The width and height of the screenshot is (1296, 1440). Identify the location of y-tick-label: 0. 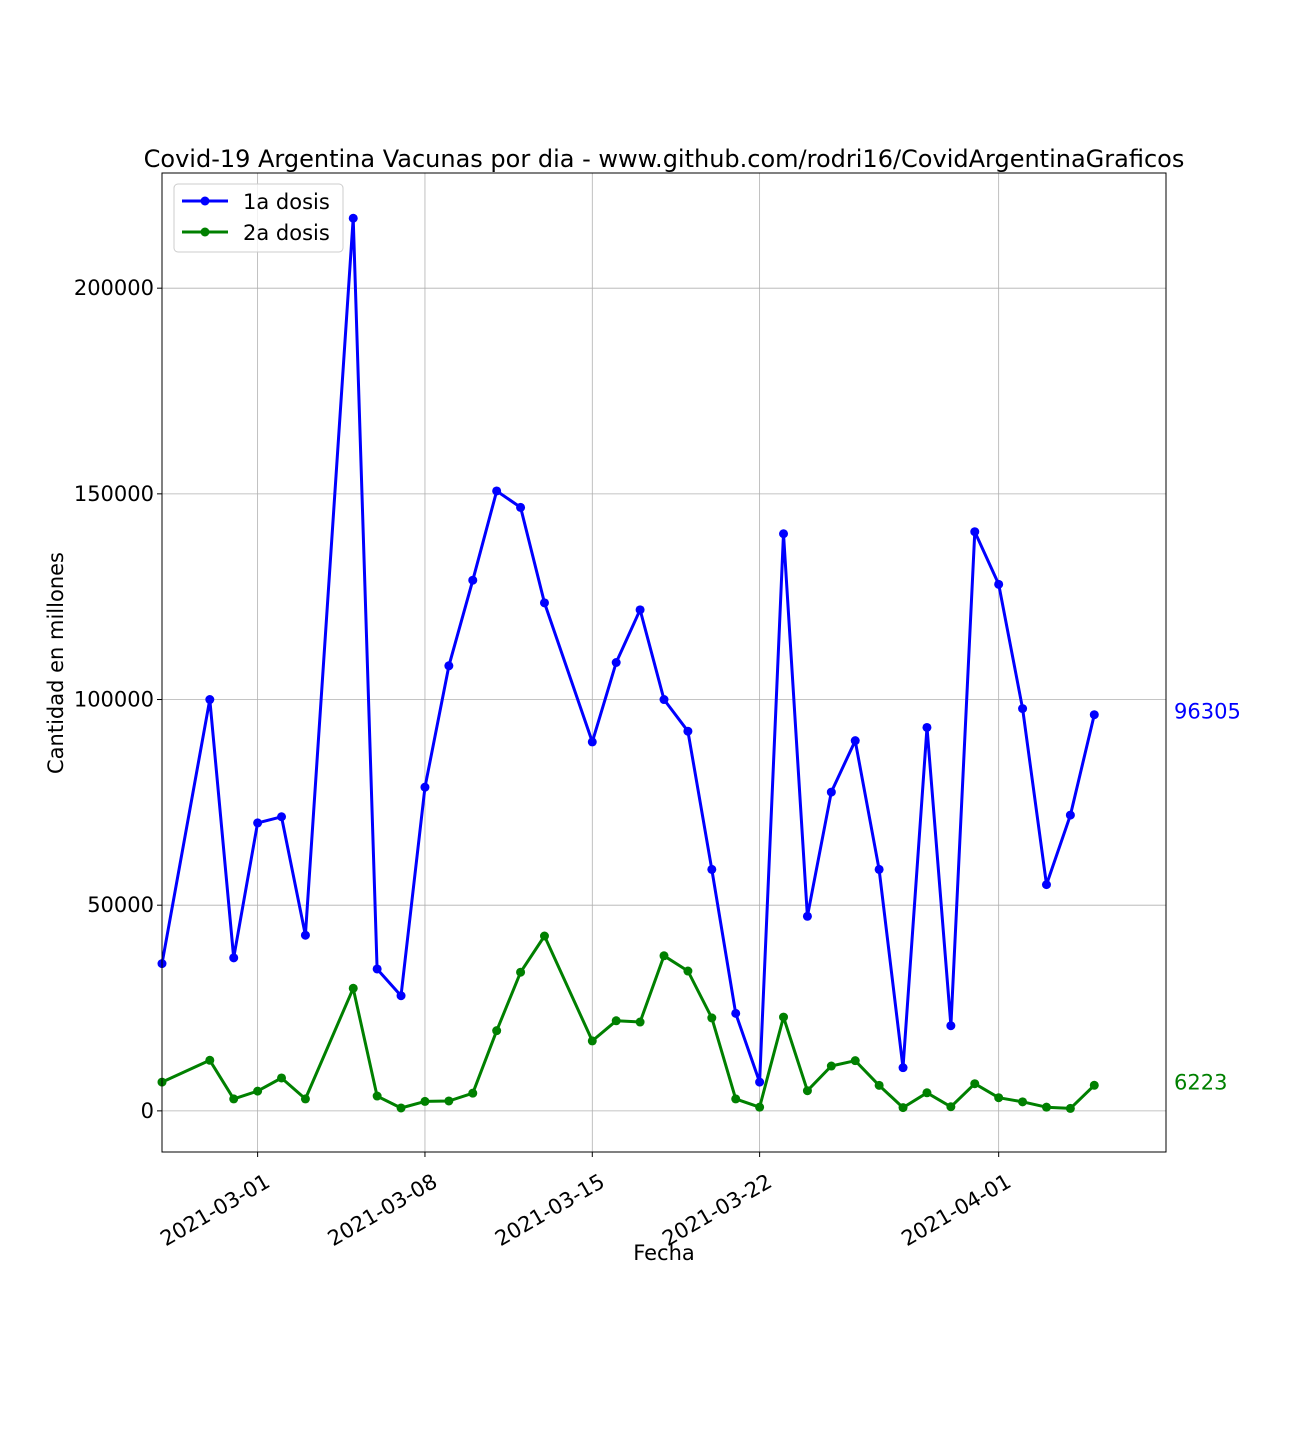
(147, 1111).